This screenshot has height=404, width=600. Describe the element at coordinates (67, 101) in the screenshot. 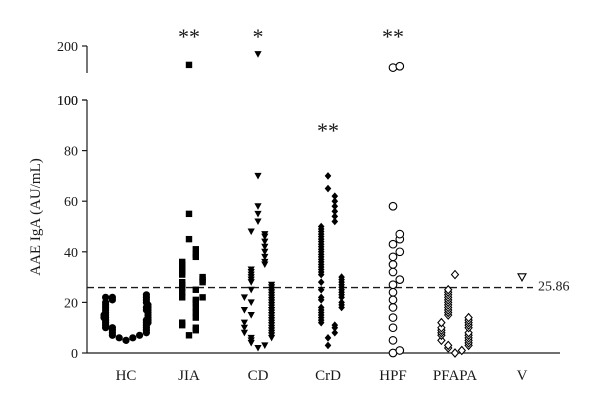

I see `y-tick-label: 100` at that location.